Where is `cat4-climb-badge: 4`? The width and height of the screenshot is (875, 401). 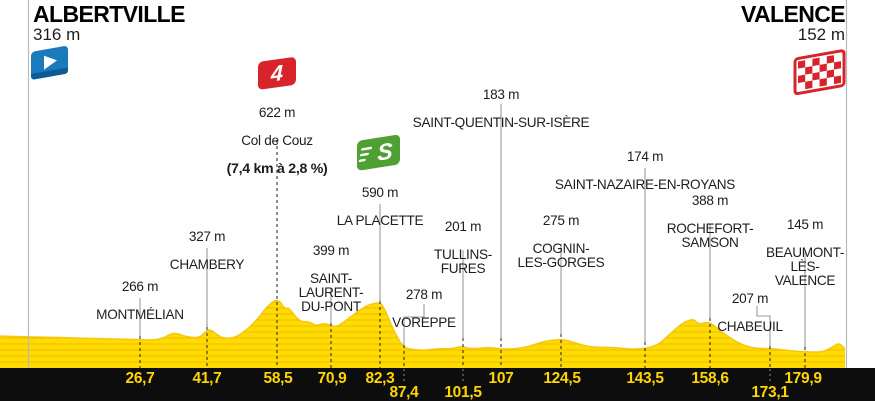 cat4-climb-badge: 4 is located at coordinates (277, 73).